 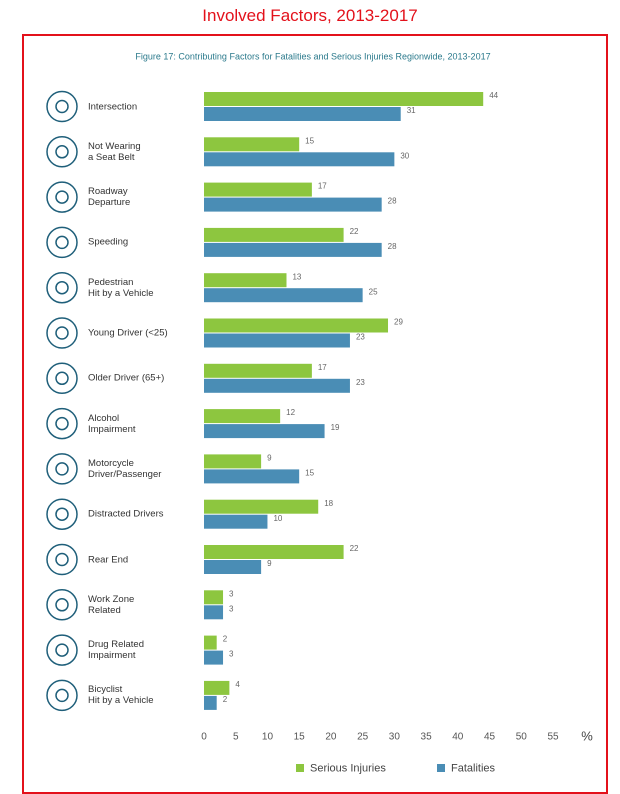 I want to click on category-label: Motorcycle Driver/Passenger, so click(x=125, y=468).